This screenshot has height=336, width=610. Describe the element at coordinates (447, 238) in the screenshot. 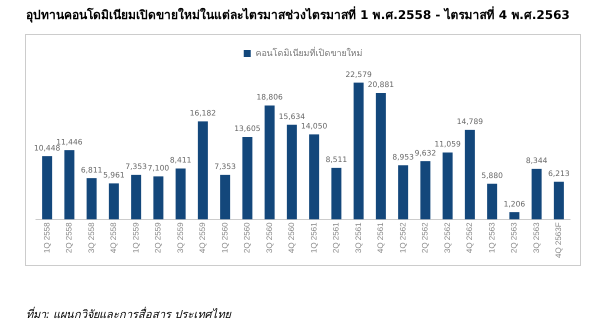

I see `x-tick-label: 3Q 2562` at that location.